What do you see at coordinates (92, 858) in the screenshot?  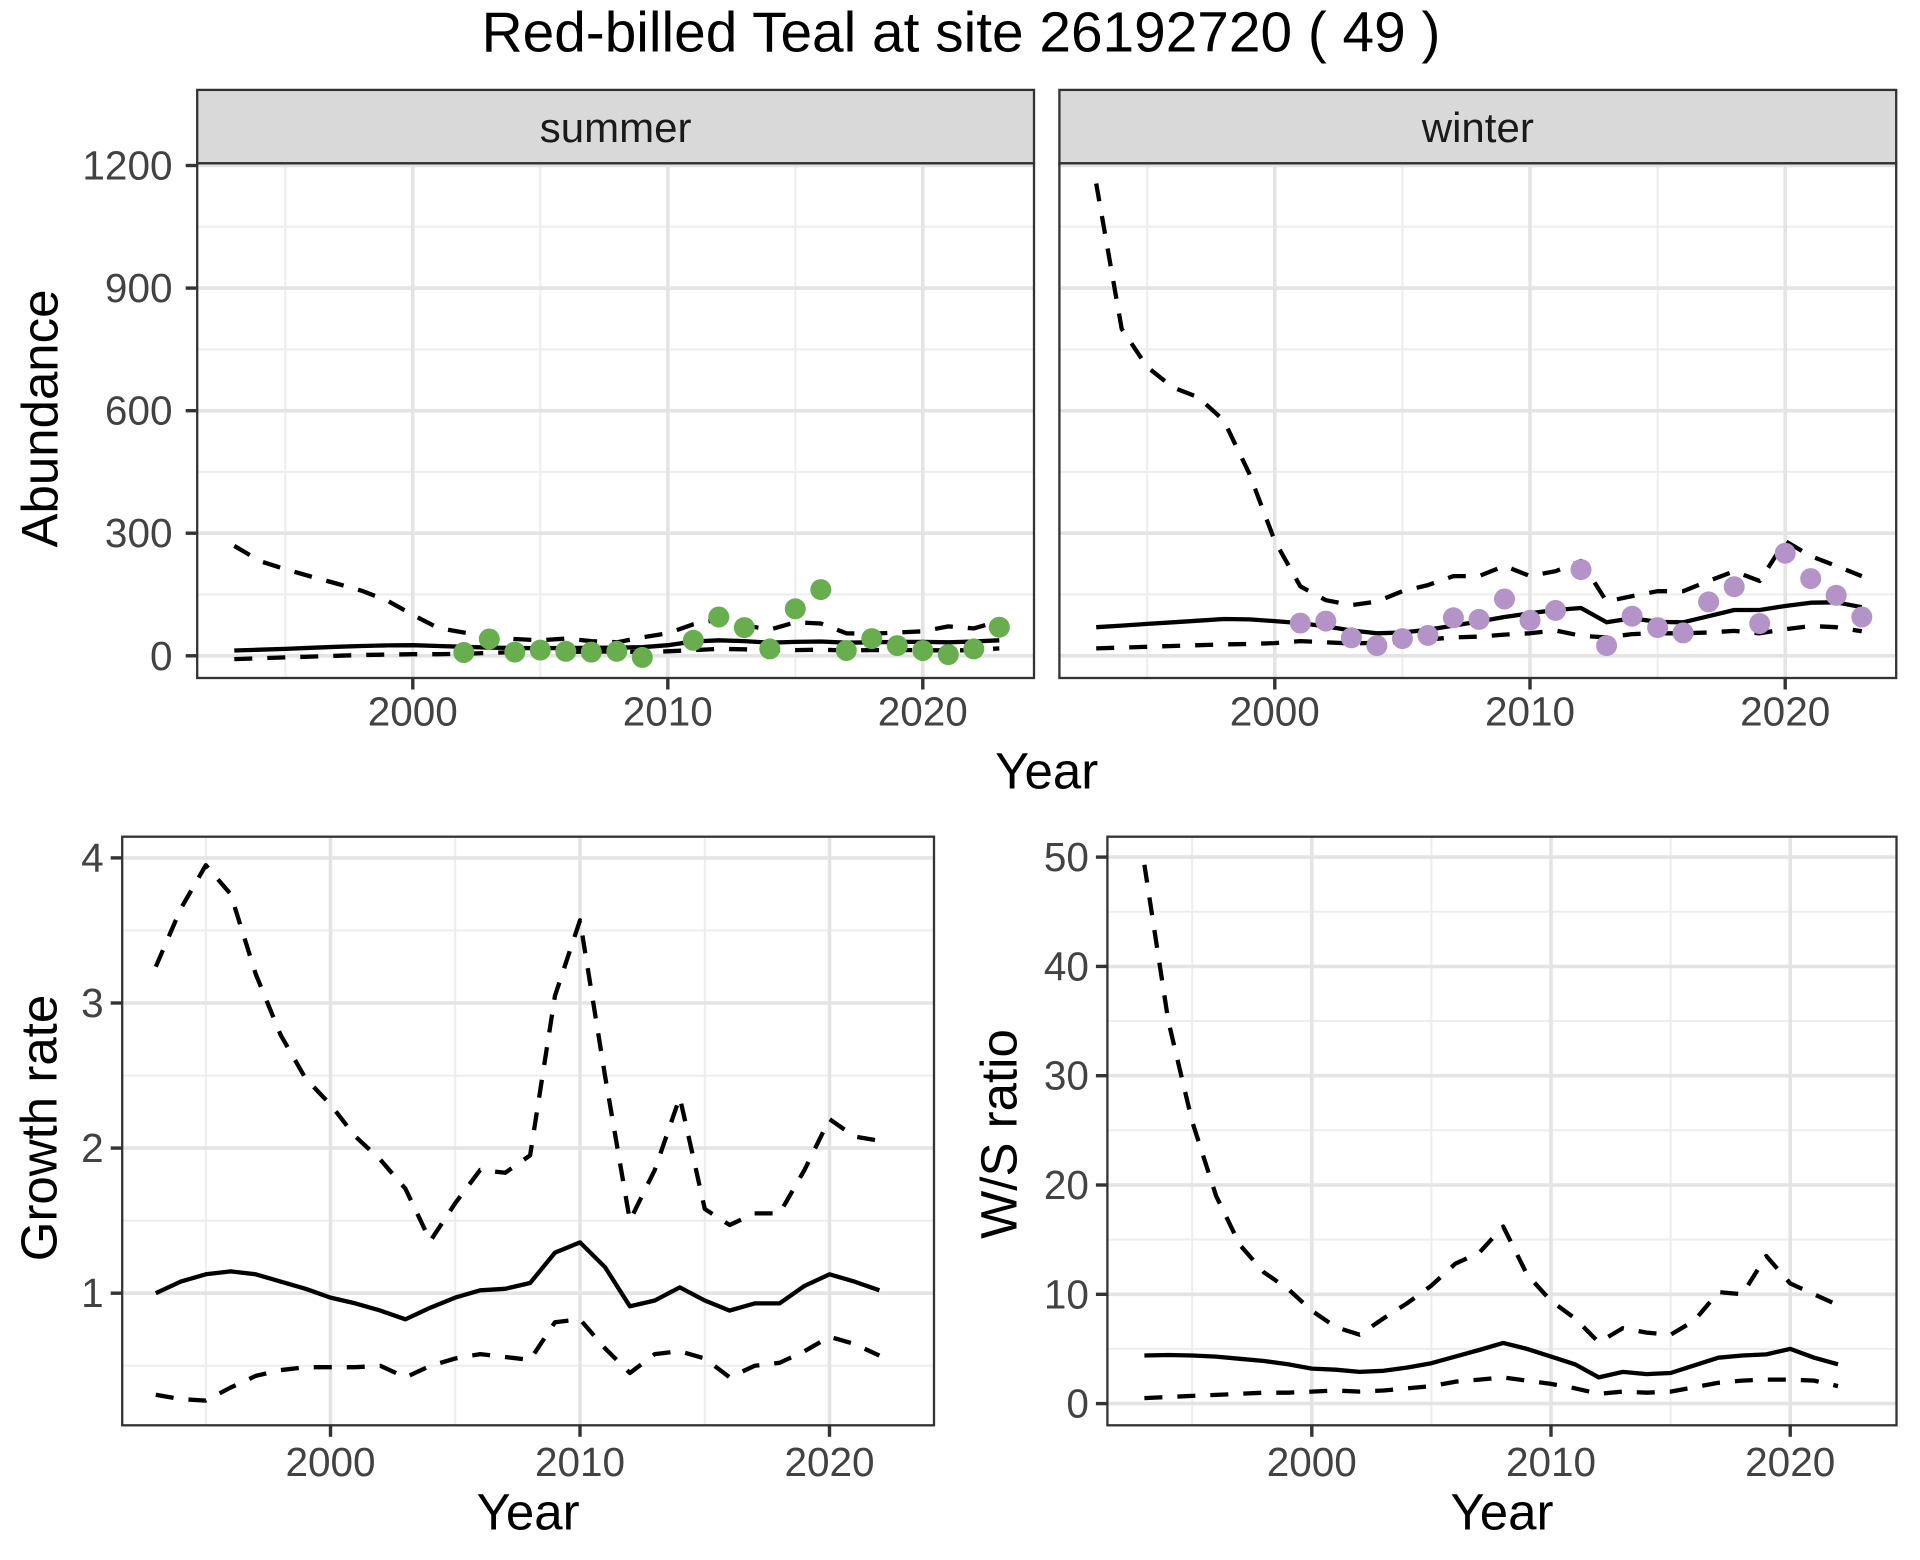 I see `svg-text: 4` at bounding box center [92, 858].